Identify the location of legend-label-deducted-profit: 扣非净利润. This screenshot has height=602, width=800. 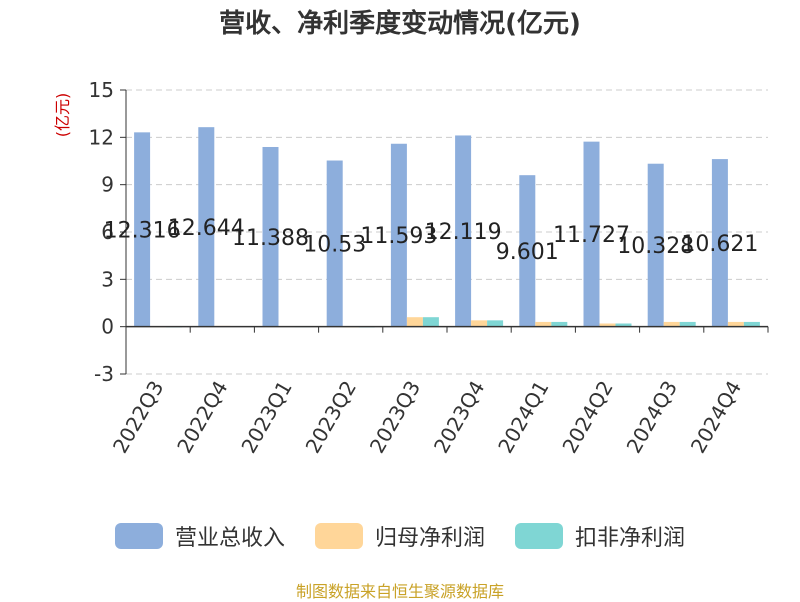
(630, 538).